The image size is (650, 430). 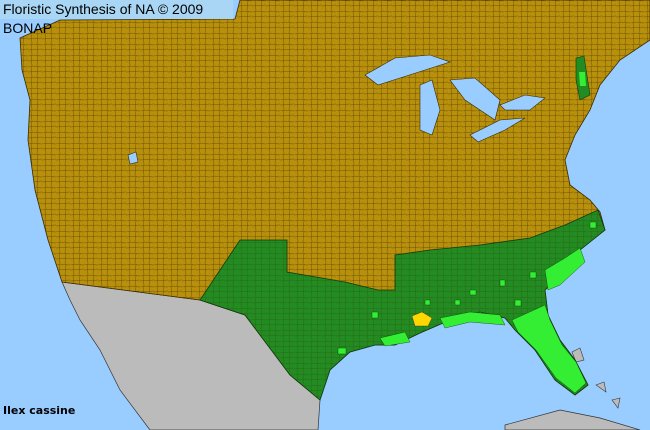 What do you see at coordinates (582, 79) in the screenshot?
I see `new-hampshire-counties` at bounding box center [582, 79].